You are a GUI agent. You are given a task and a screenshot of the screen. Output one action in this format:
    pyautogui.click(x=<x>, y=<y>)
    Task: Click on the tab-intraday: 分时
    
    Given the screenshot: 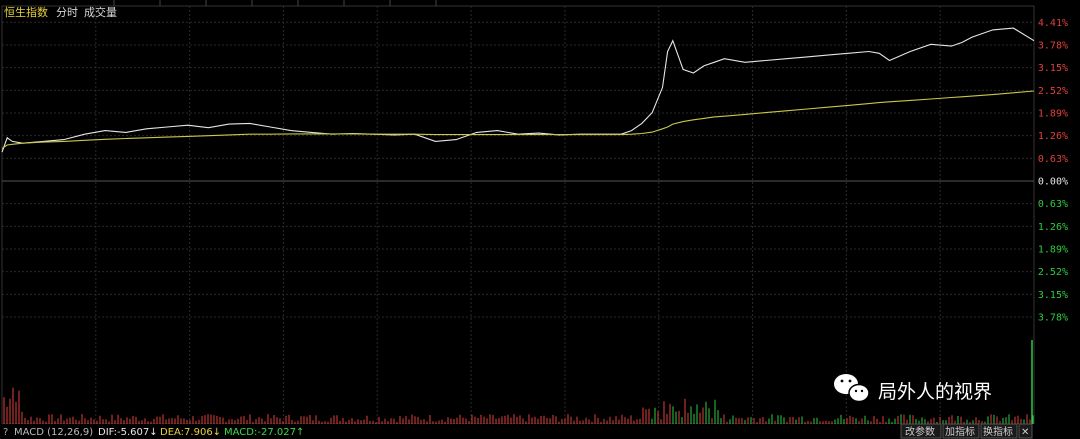 What is the action you would take?
    pyautogui.click(x=67, y=12)
    